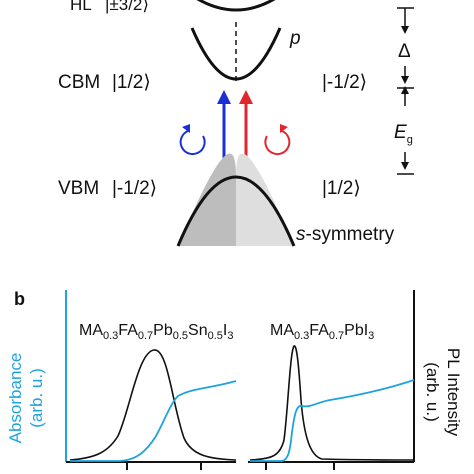 This screenshot has height=474, width=474. What do you see at coordinates (79, 82) in the screenshot?
I see `cbm-label: CBM` at bounding box center [79, 82].